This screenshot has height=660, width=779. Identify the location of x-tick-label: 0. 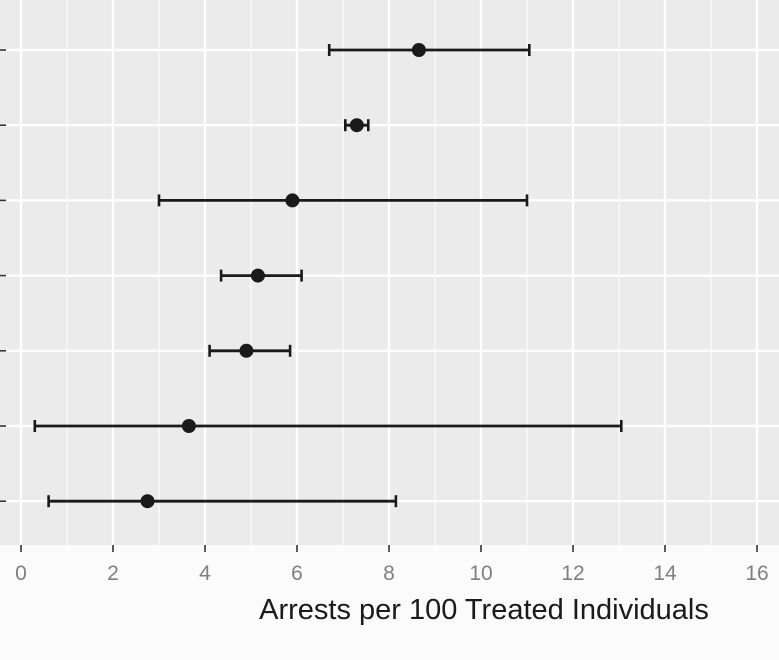
(21, 573).